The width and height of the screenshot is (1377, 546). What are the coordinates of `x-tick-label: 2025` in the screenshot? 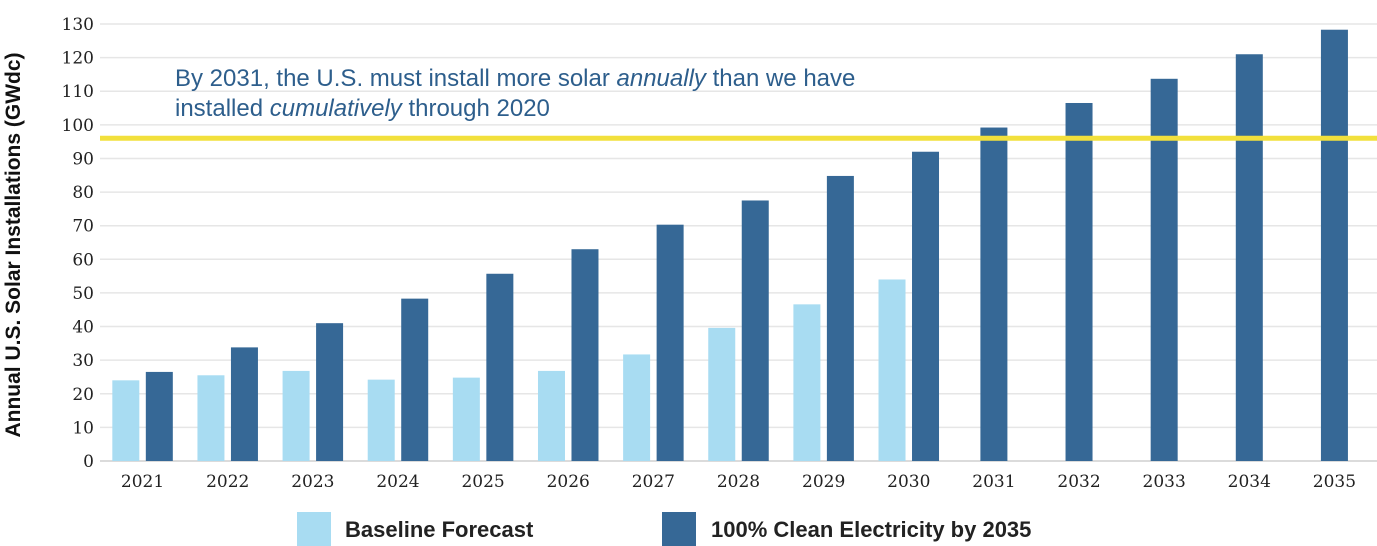 It's located at (482, 482).